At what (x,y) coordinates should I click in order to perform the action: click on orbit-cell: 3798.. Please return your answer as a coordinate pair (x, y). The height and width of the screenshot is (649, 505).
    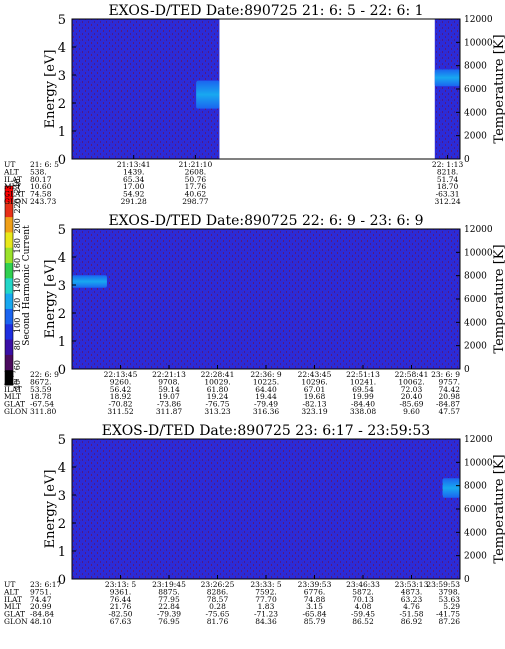
    Looking at the image, I should click on (449, 591).